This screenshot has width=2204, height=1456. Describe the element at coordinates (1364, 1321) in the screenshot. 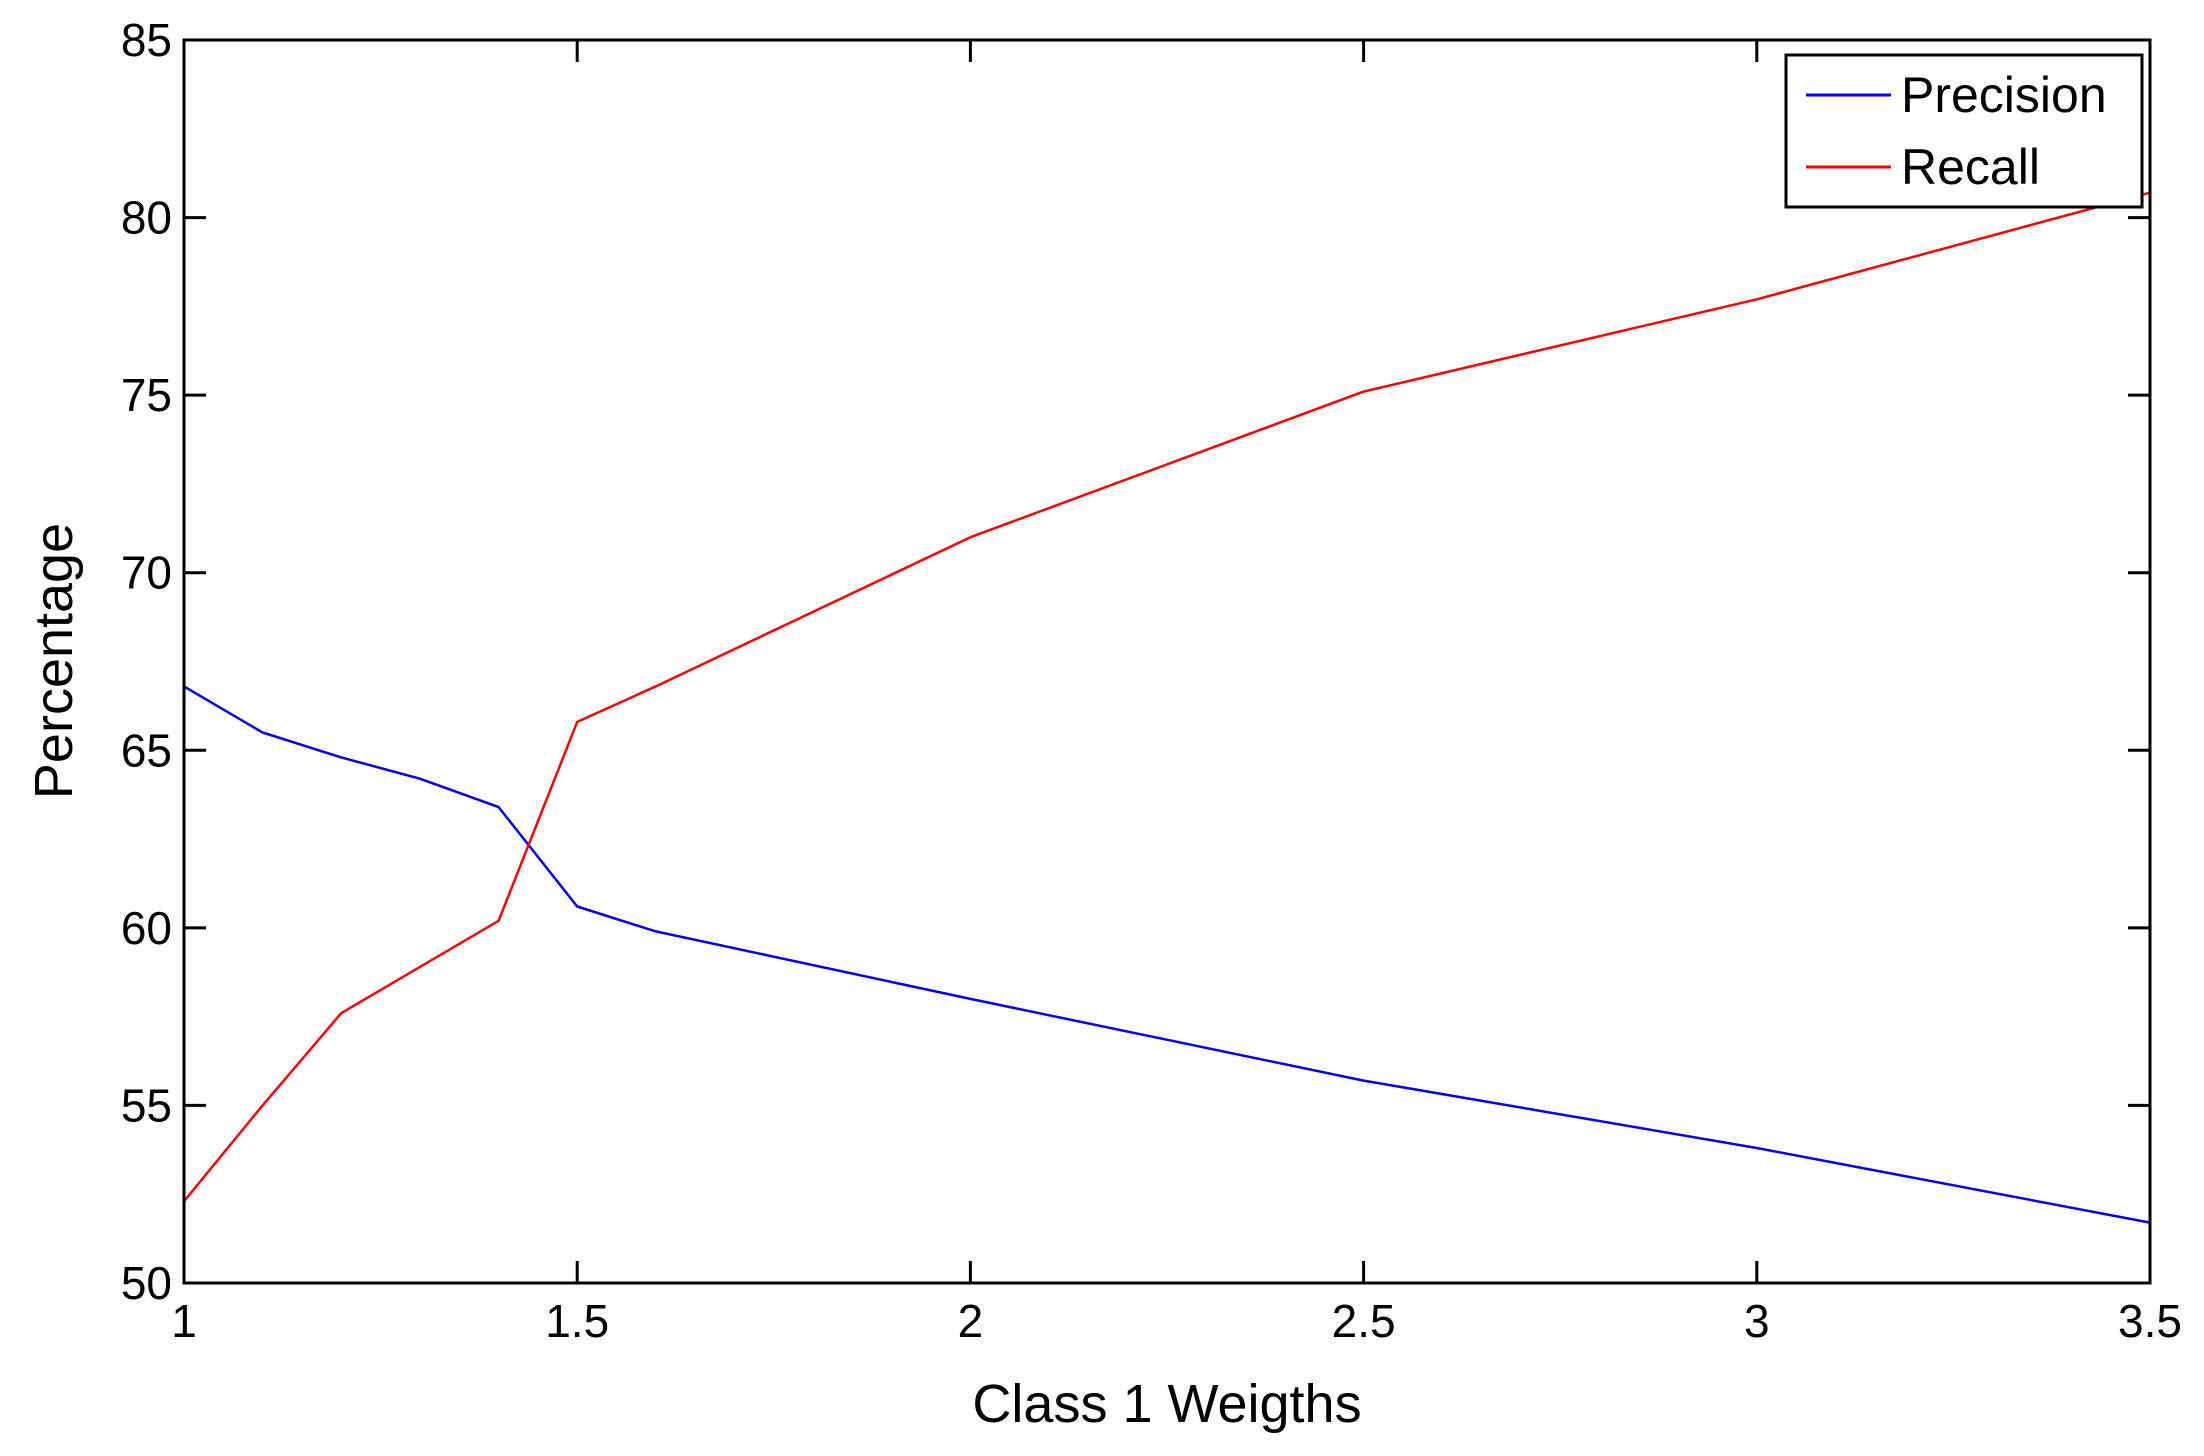

I see `x-tick-label: 2.5` at that location.